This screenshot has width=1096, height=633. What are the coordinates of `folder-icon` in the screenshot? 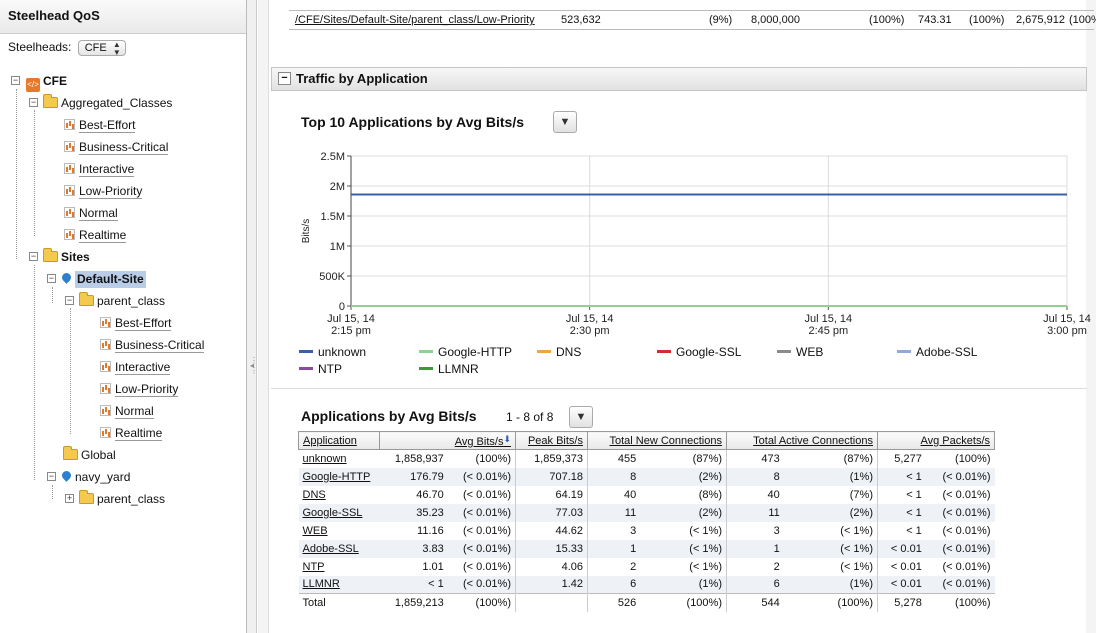 It's located at (86, 497).